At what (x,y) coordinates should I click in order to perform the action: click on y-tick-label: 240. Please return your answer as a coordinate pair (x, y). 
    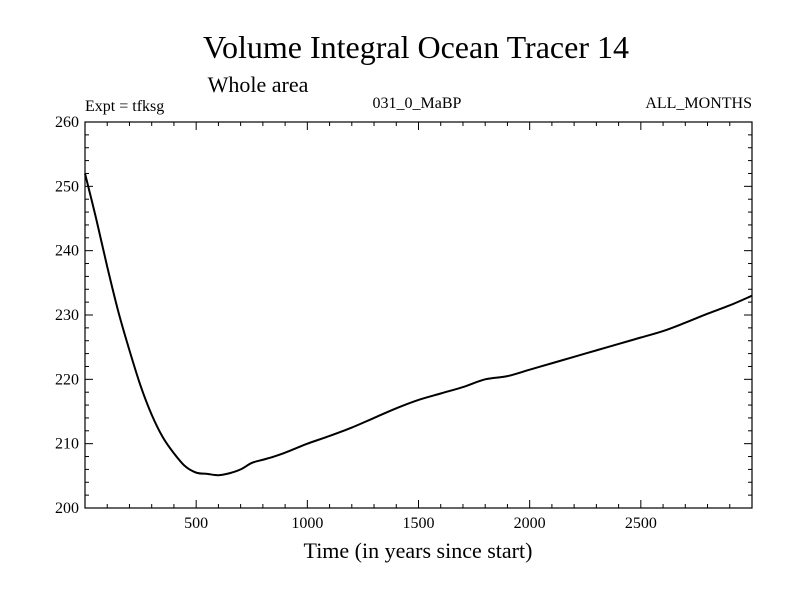
    Looking at the image, I should click on (67, 251).